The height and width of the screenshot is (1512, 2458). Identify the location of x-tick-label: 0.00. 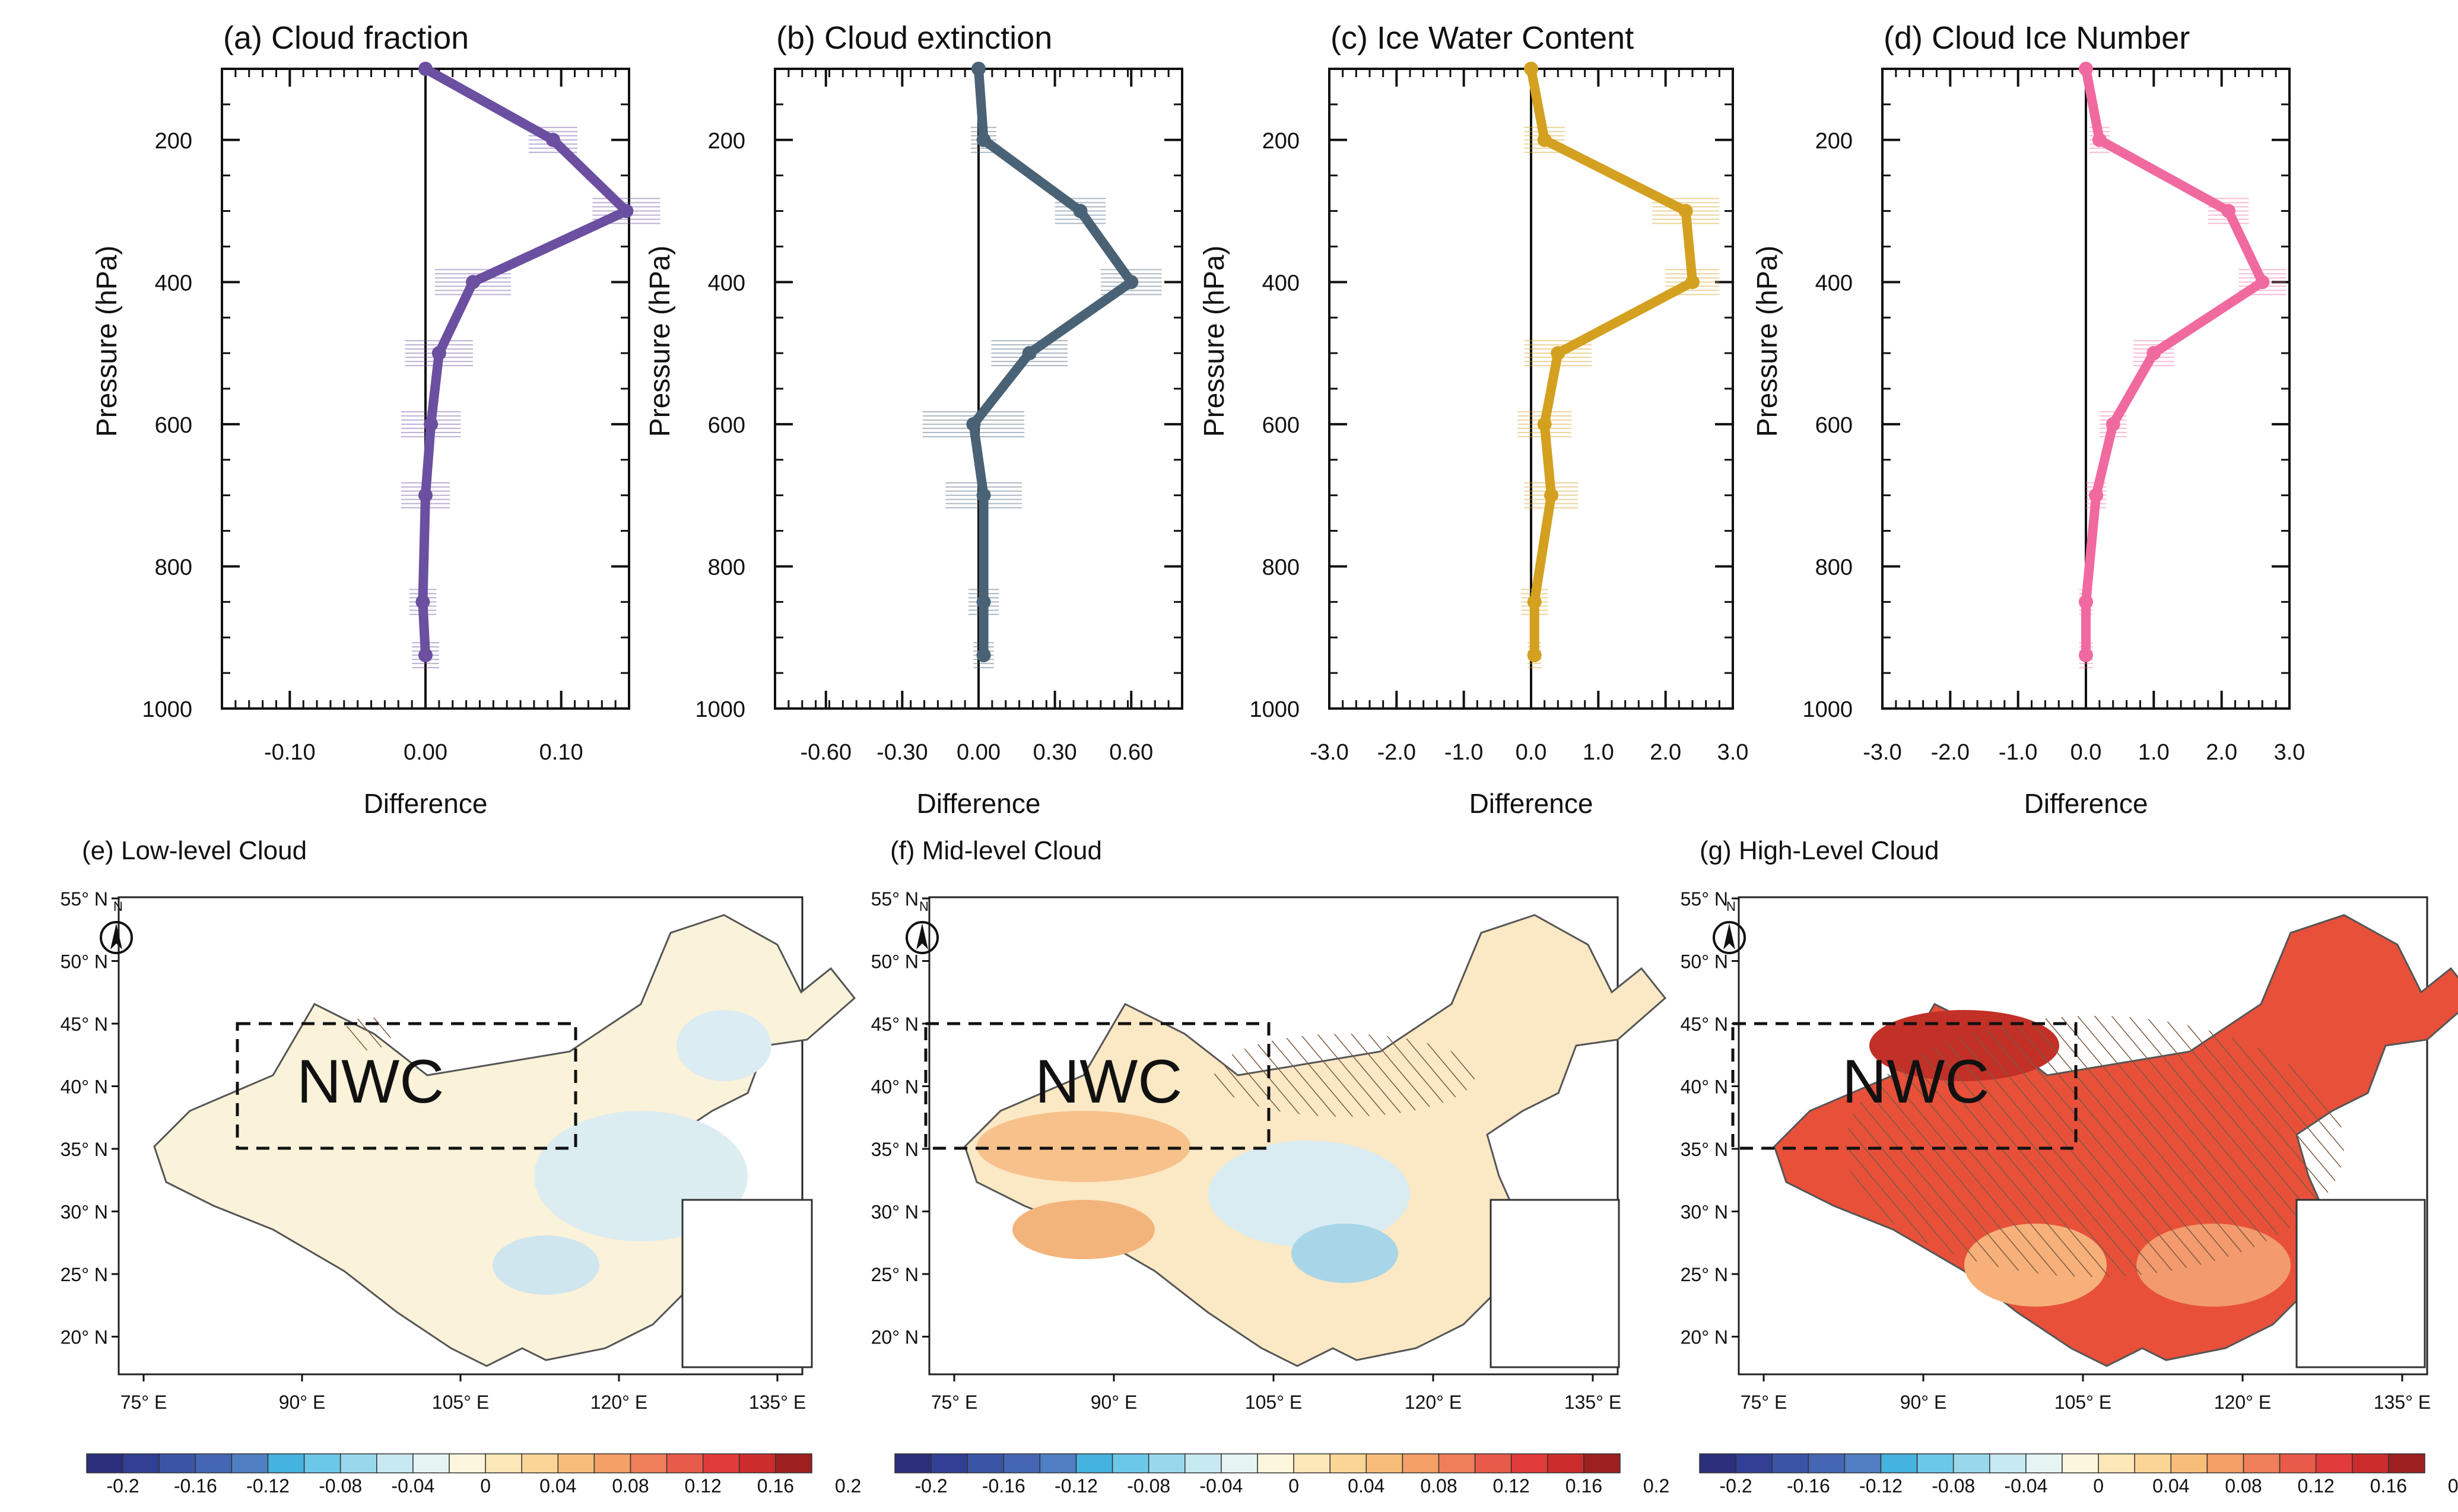
(979, 752).